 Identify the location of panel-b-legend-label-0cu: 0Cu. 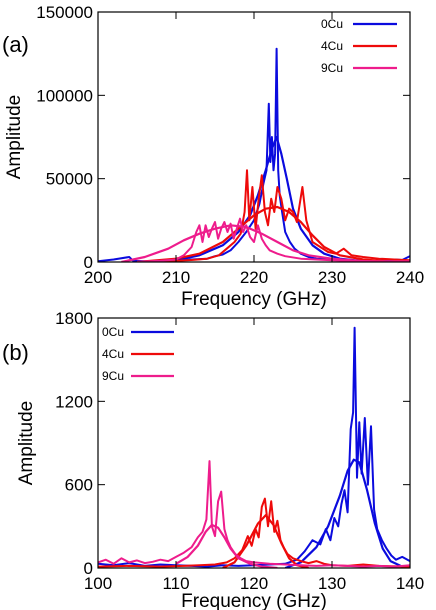
(113, 332).